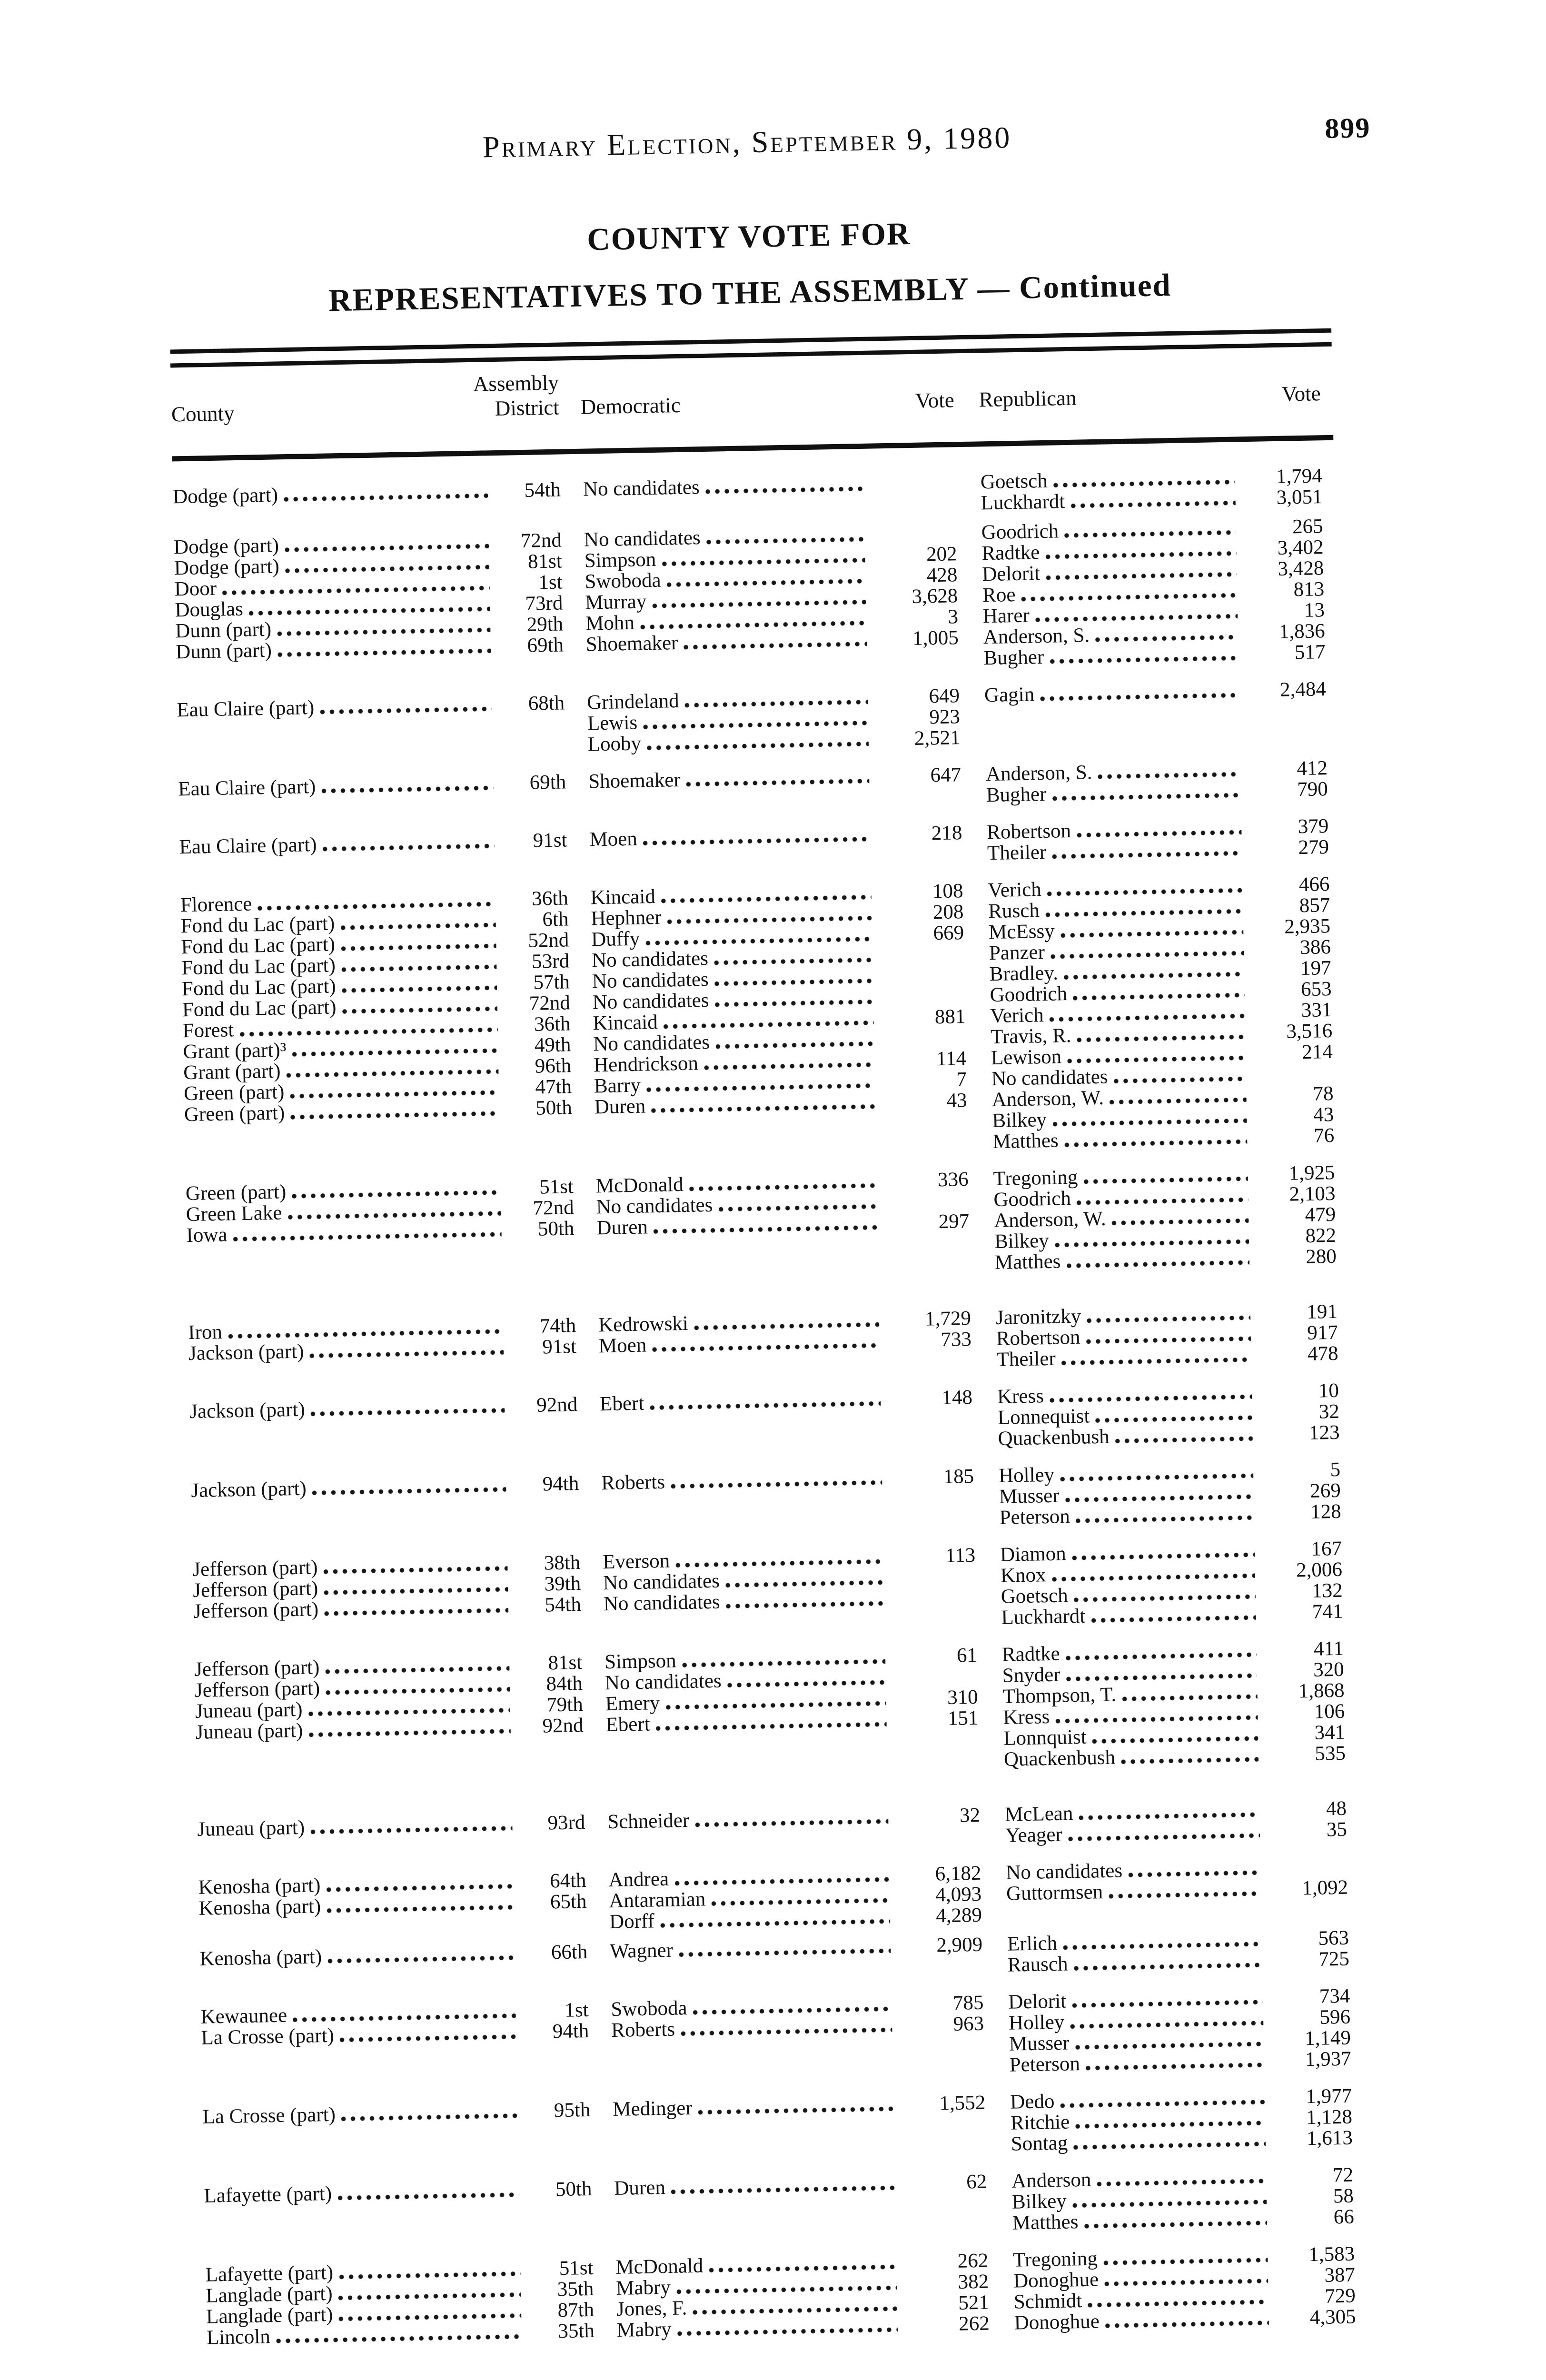 The height and width of the screenshot is (2380, 1546). What do you see at coordinates (1314, 884) in the screenshot?
I see `rep-vote: 466` at bounding box center [1314, 884].